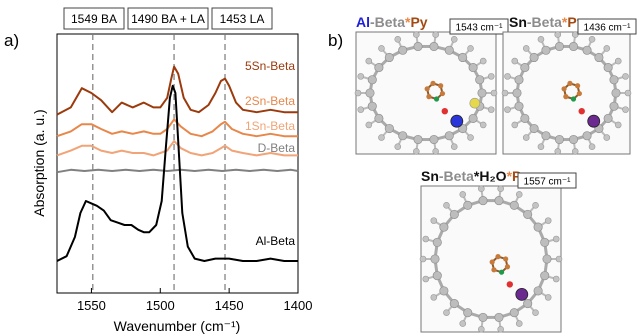 This screenshot has width=637, height=336. I want to click on structure-panel: Al-Beta*Py 1543 cm⁻¹, so click(431, 84).